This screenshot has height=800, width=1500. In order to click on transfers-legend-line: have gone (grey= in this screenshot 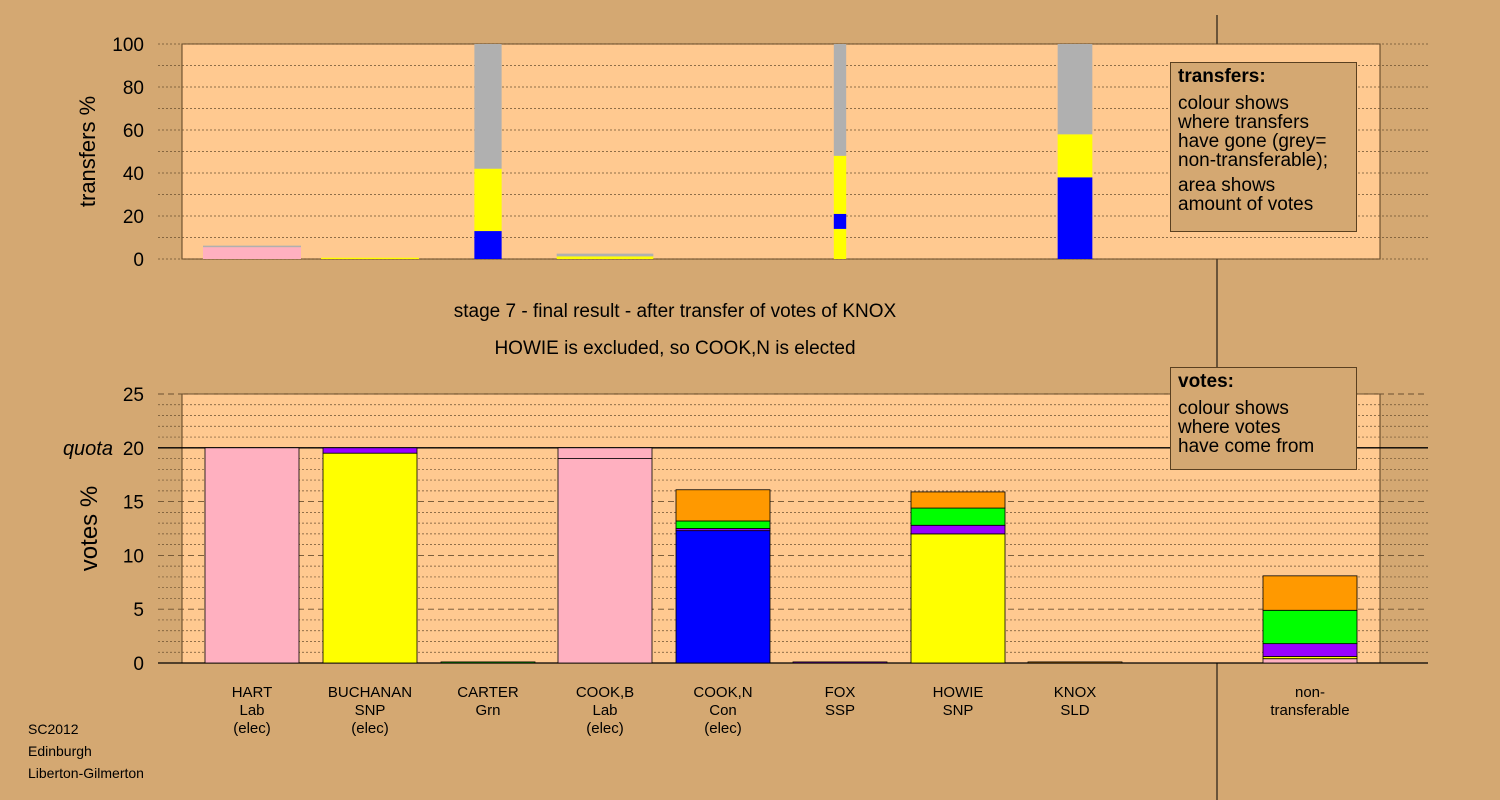, I will do `click(1252, 141)`.